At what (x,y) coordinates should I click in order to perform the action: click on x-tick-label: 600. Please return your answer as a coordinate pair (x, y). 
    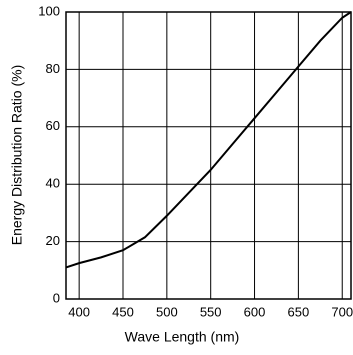
    Looking at the image, I should click on (255, 311).